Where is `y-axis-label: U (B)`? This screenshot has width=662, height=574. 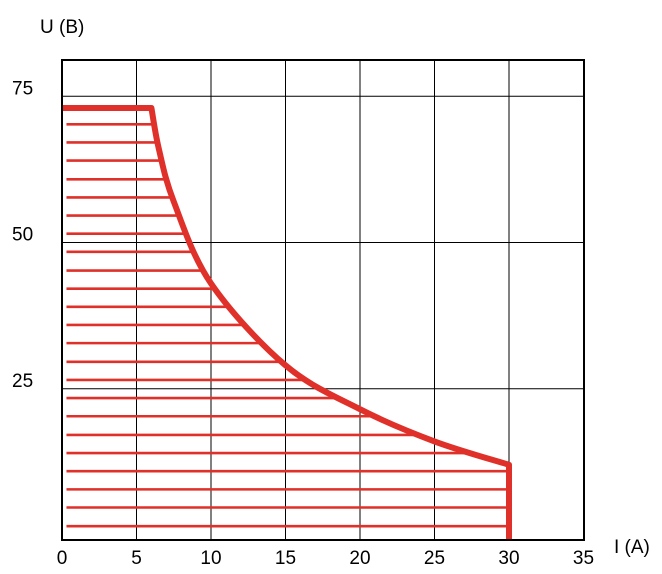
y-axis-label: U (B) is located at coordinates (62, 27).